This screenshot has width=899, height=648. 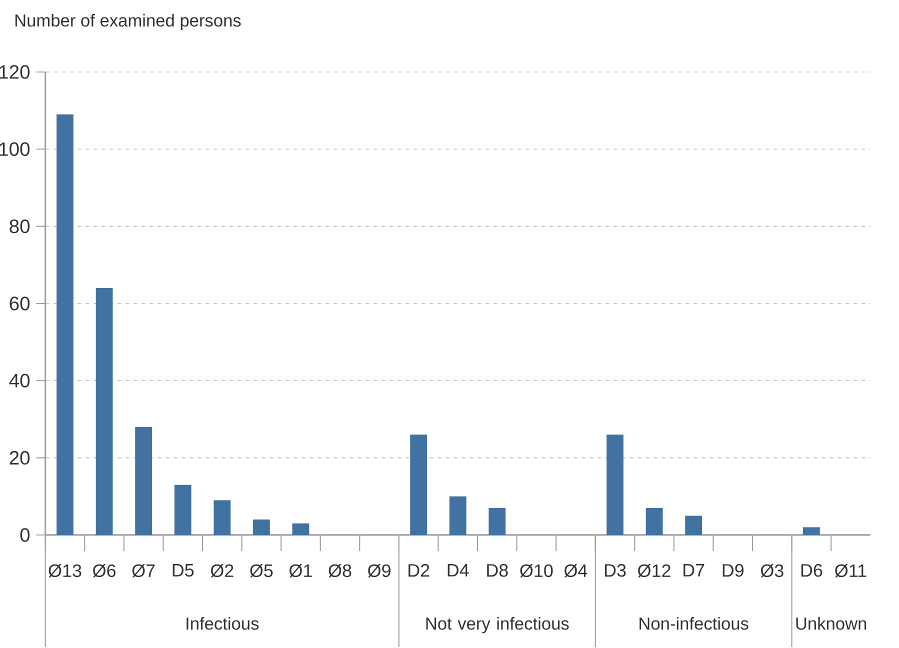 I want to click on text: Unknown, so click(x=831, y=623).